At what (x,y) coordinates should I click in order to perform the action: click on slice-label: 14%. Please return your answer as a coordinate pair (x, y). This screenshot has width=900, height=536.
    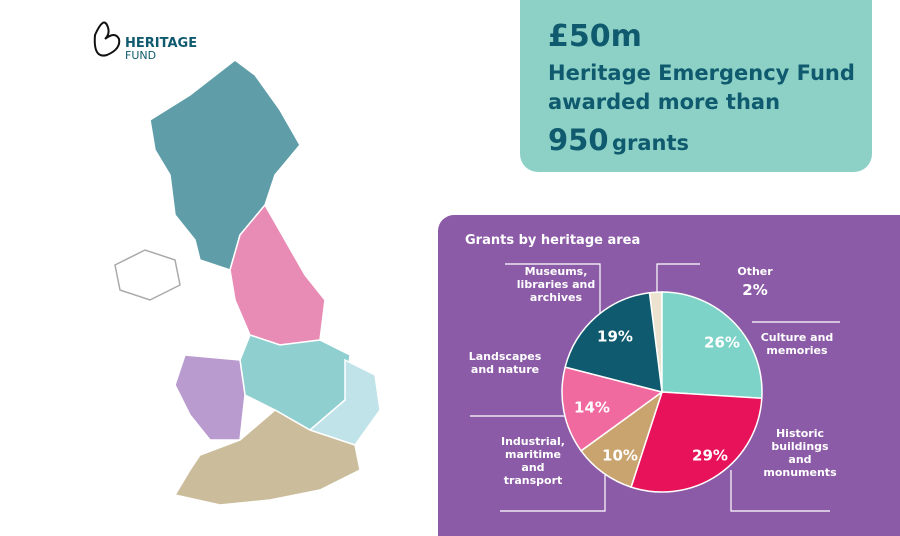
    Looking at the image, I should click on (592, 408).